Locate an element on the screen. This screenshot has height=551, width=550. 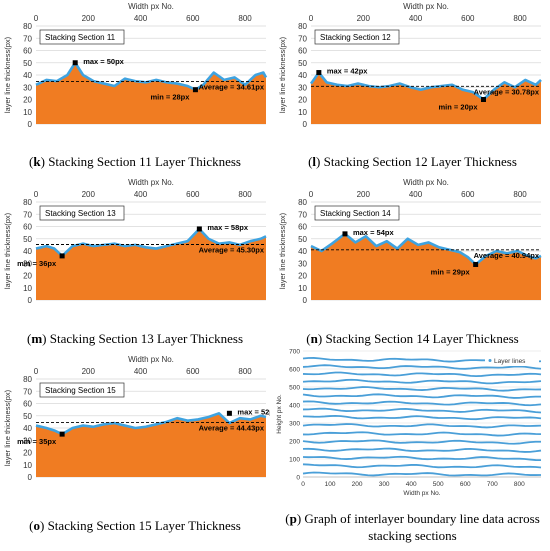
min-label: min = 28px is located at coordinates (170, 97).